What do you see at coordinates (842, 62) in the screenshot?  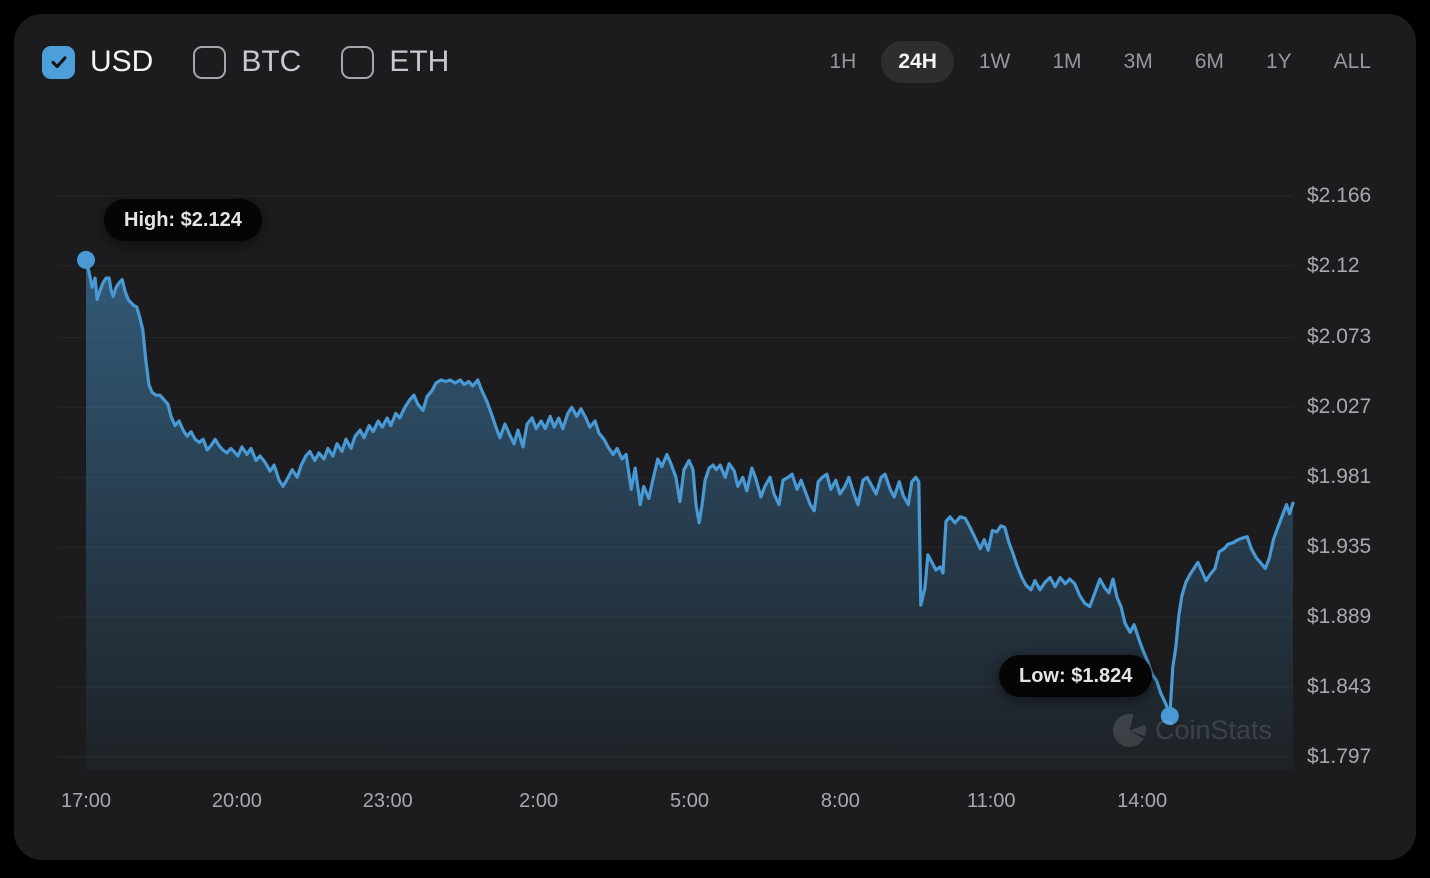 I see `range-button-1h: 1H` at bounding box center [842, 62].